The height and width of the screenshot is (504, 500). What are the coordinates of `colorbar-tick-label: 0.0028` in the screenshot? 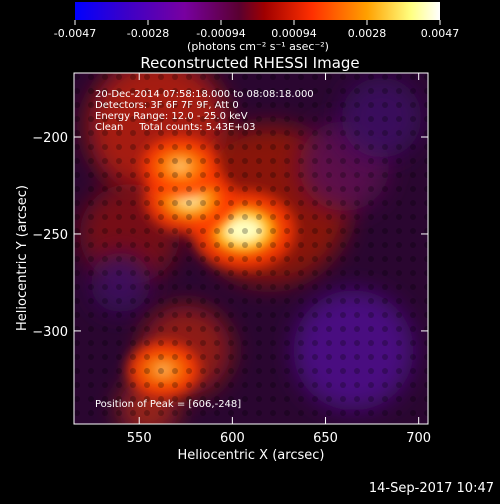 It's located at (367, 33).